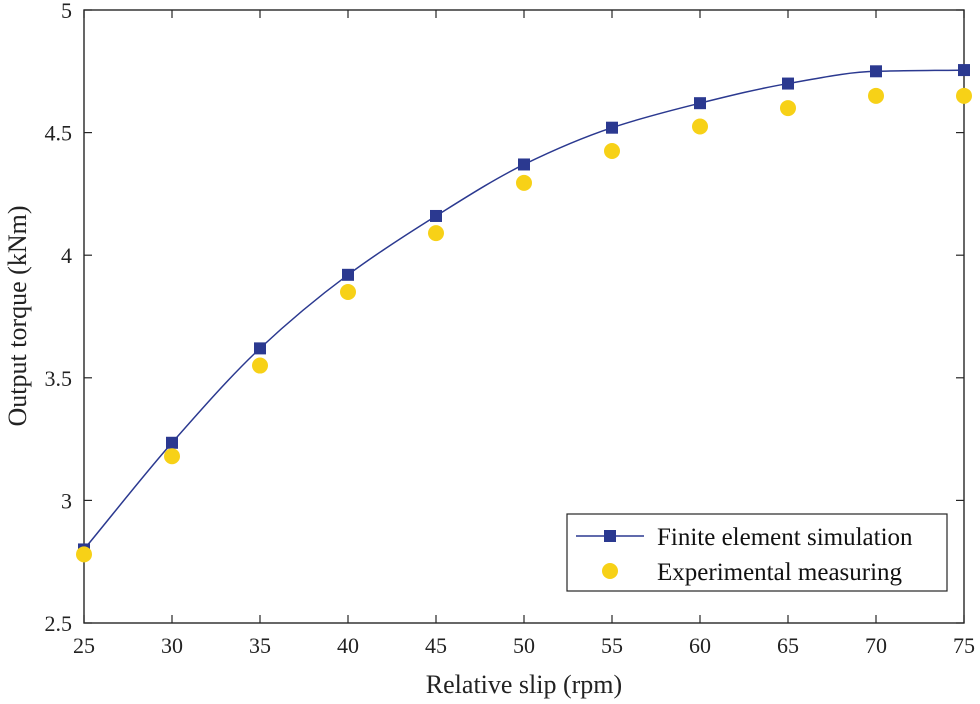  What do you see at coordinates (59, 378) in the screenshot?
I see `y-tick-label: 3.5` at bounding box center [59, 378].